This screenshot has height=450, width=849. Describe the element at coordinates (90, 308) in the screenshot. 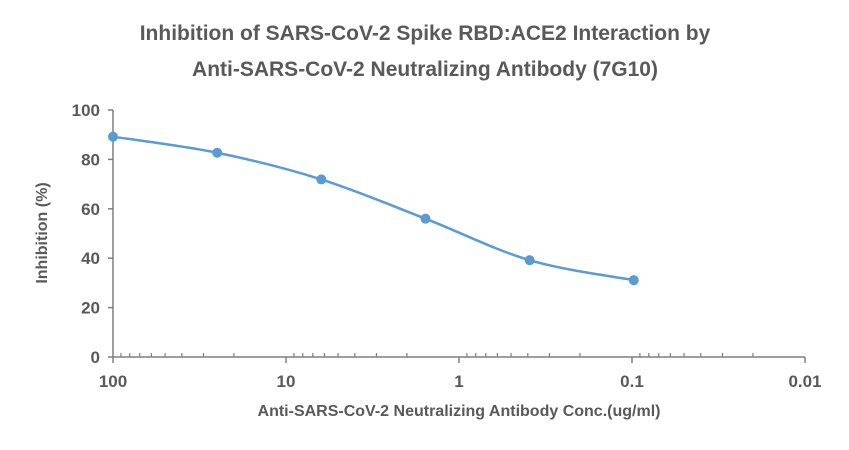

I see `y-tick-label: 20` at that location.